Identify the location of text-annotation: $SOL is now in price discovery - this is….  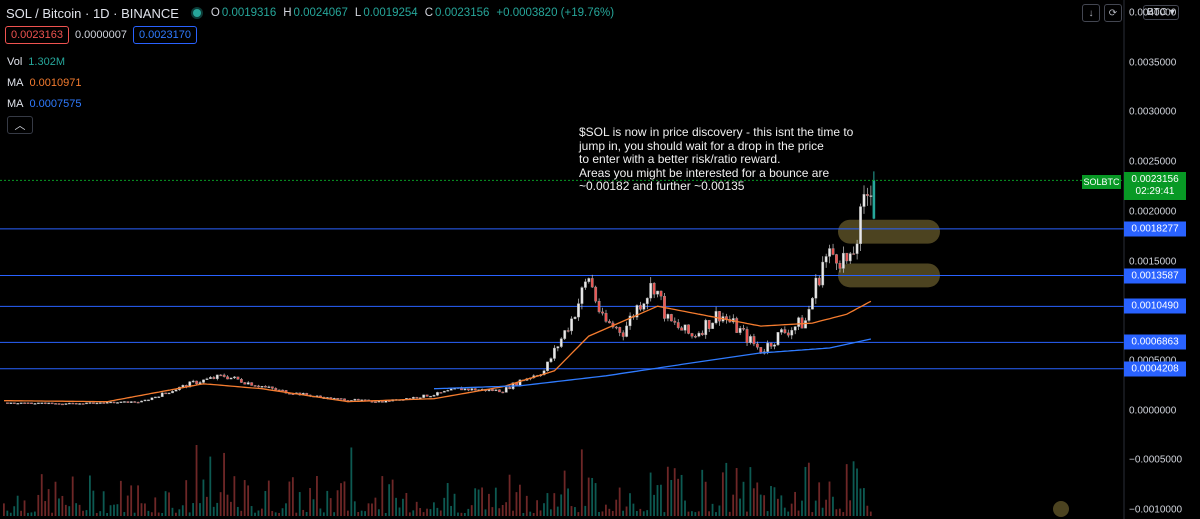
(716, 159).